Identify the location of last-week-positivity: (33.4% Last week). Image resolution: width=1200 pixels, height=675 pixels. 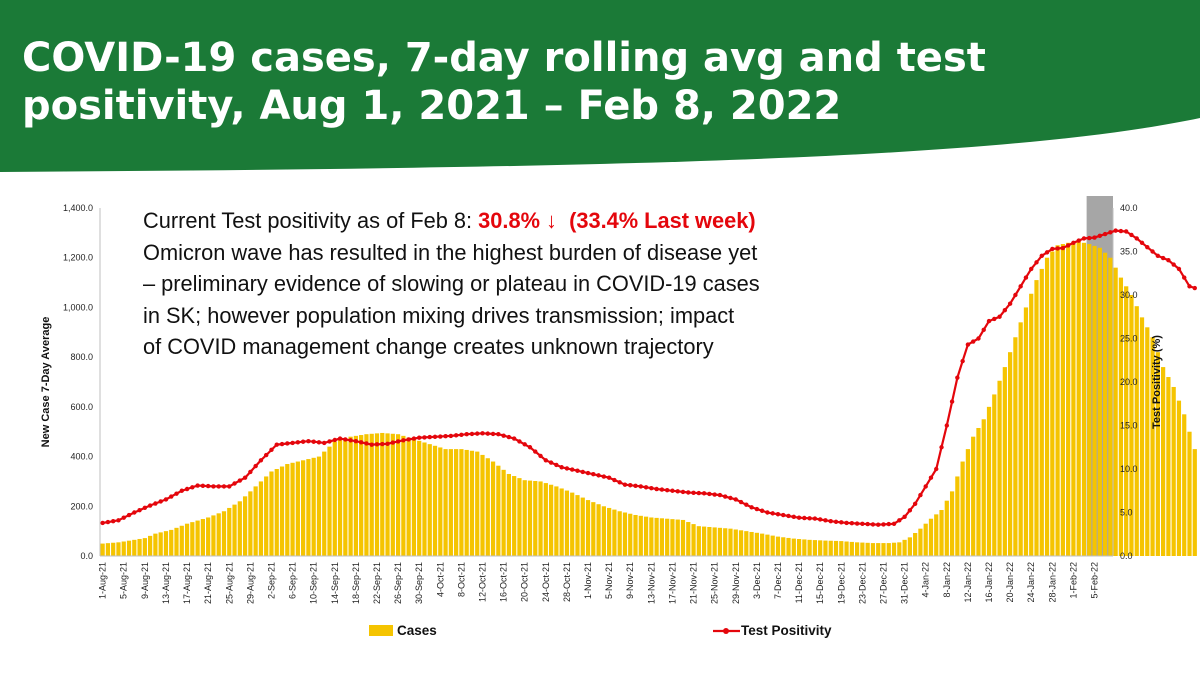
(662, 220).